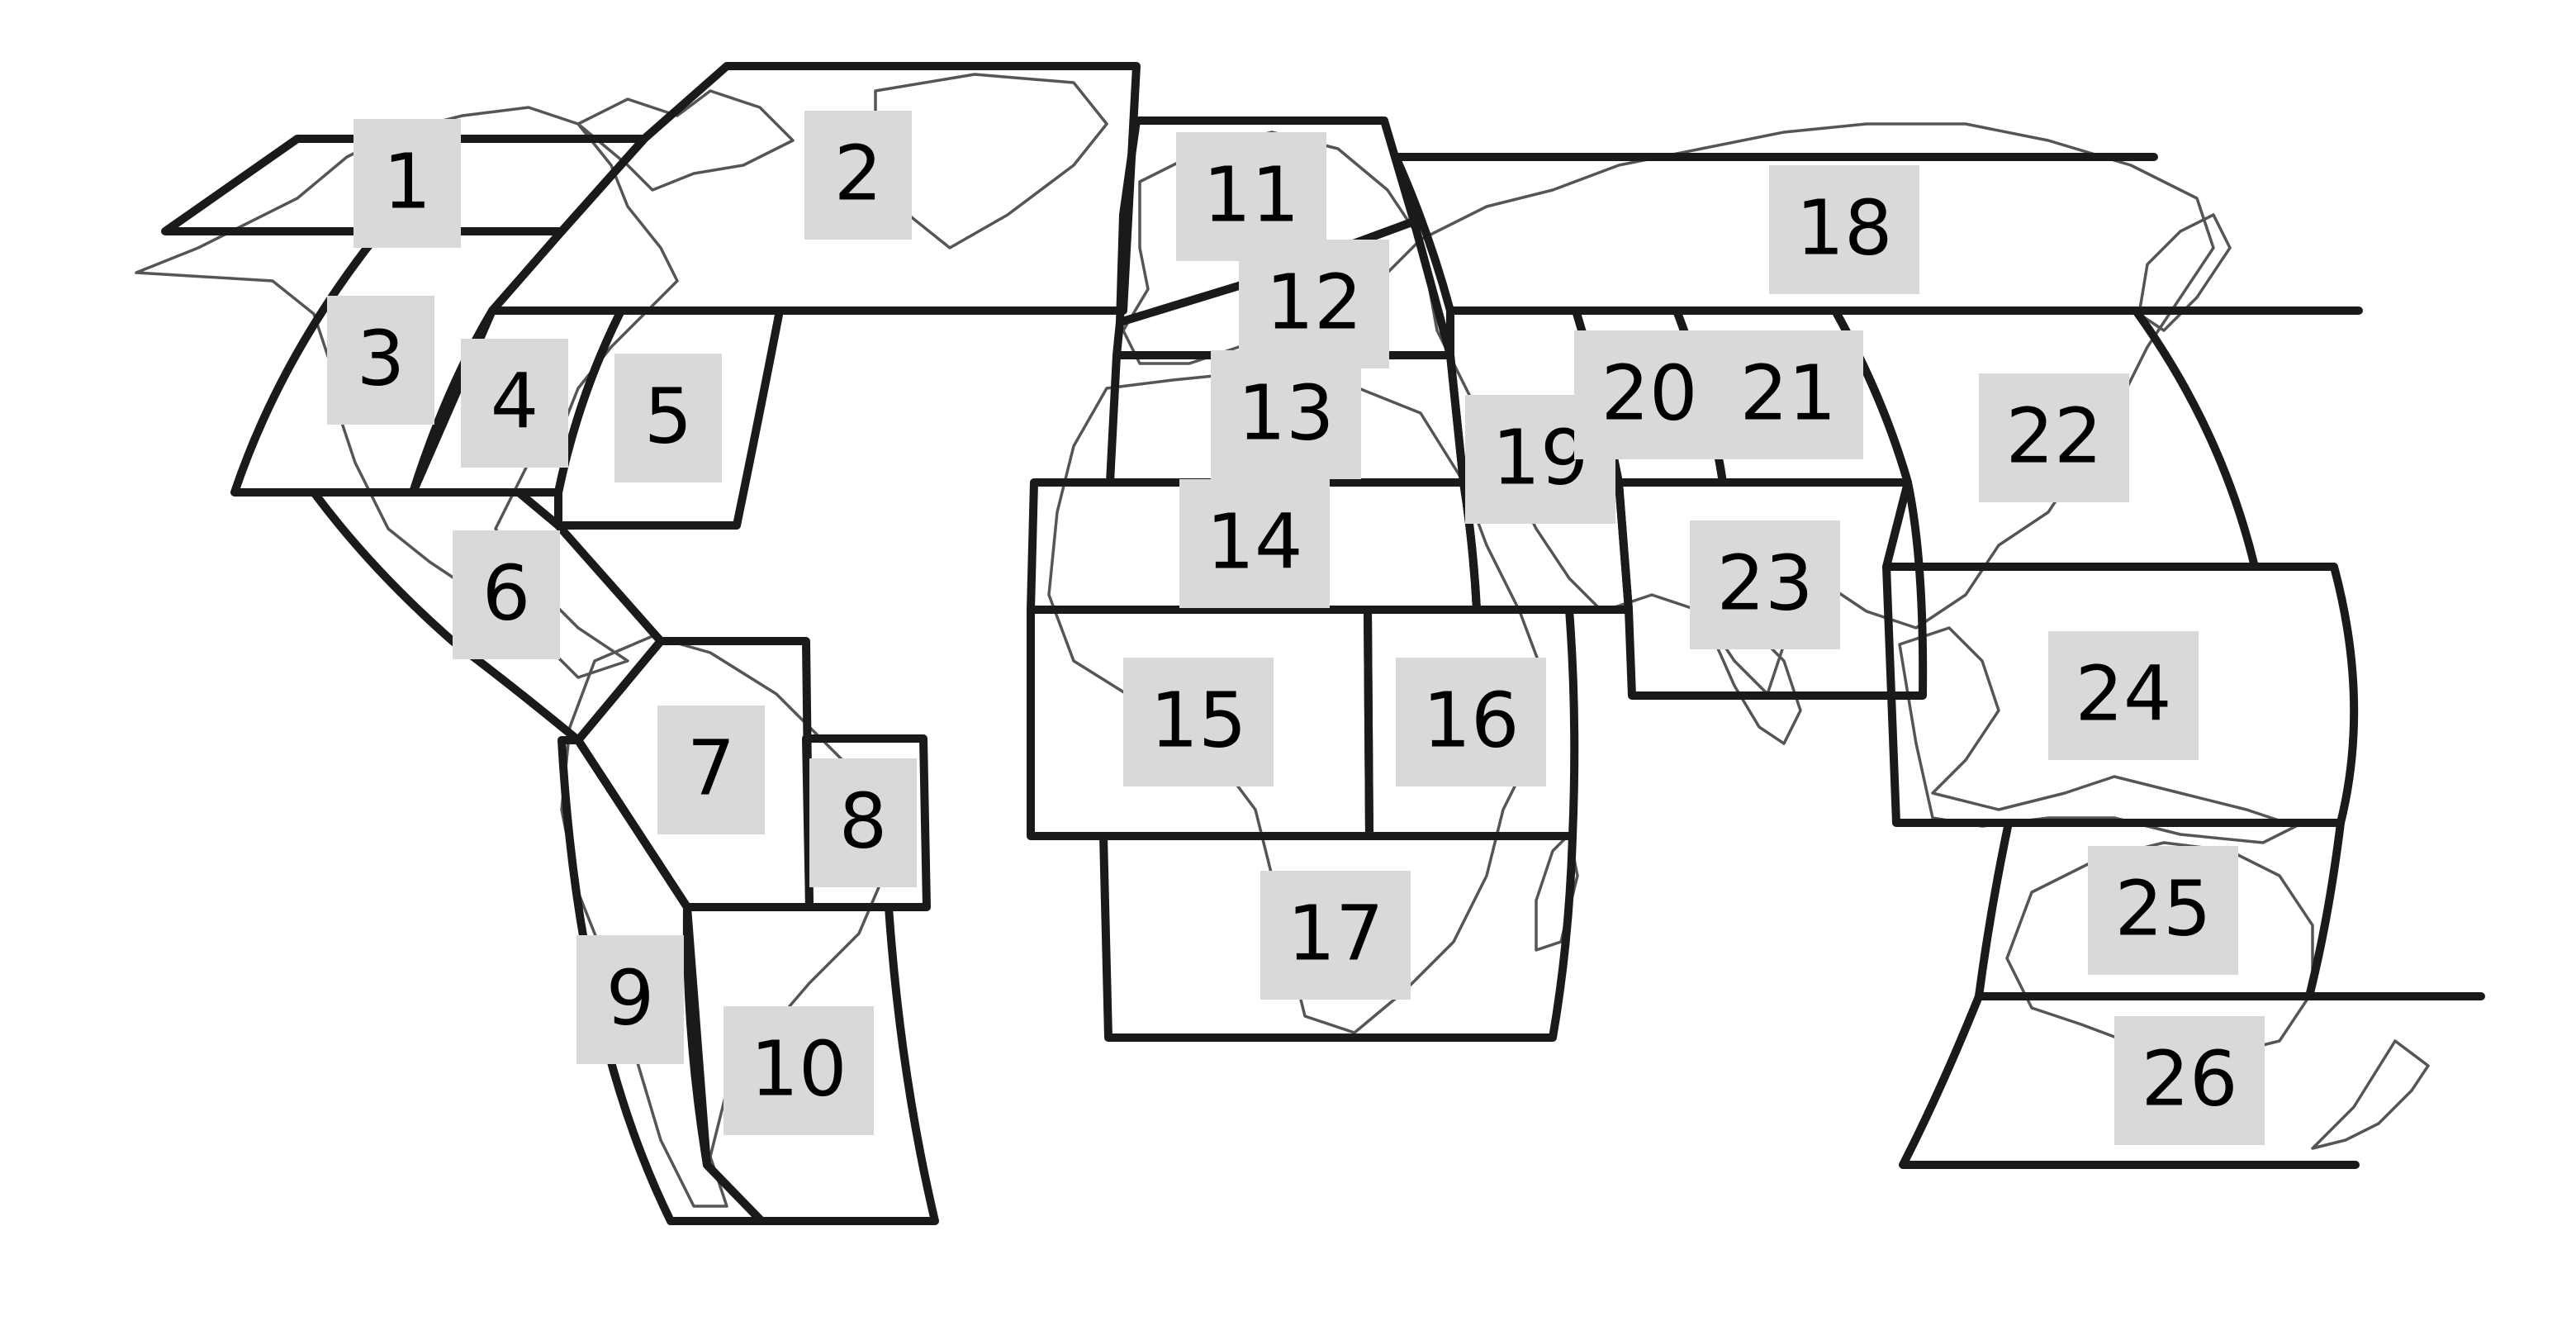  I want to click on region-label-21: 21, so click(1788, 394).